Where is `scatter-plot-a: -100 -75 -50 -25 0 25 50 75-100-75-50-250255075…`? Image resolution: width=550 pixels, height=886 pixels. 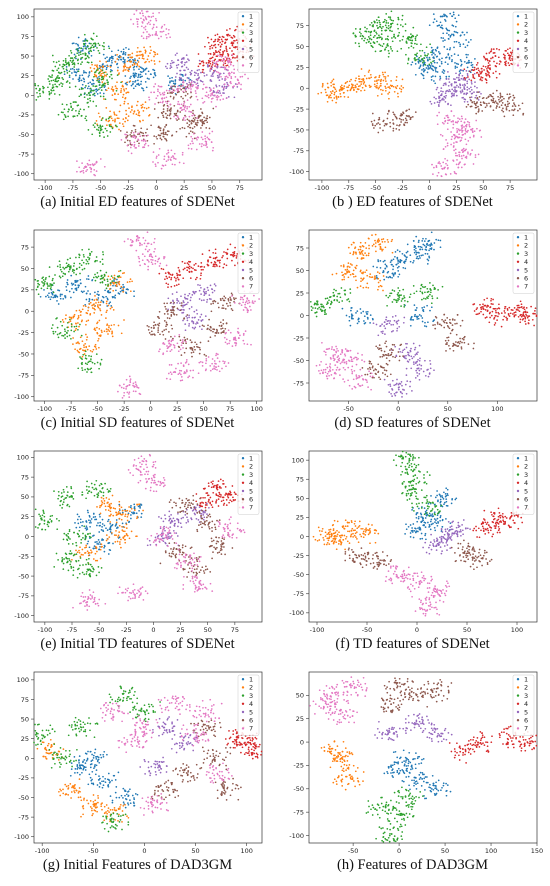 scatter-plot-a: -100 -75 -50 -25 0 25 50 75-100-75-50-250255075… is located at coordinates (138, 100).